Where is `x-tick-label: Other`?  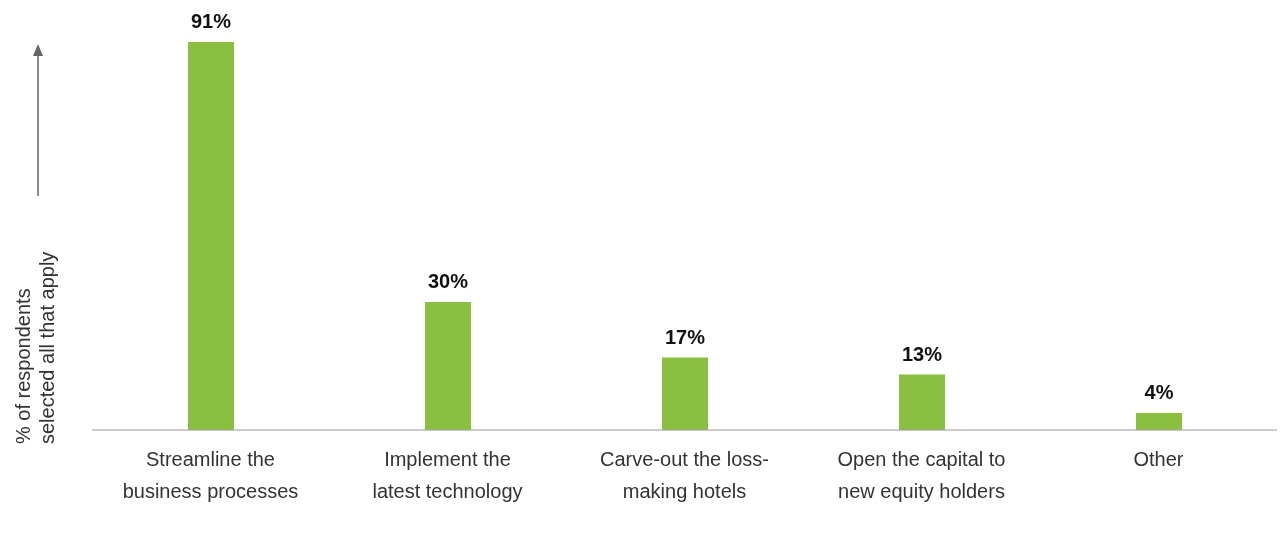 x-tick-label: Other is located at coordinates (1158, 459).